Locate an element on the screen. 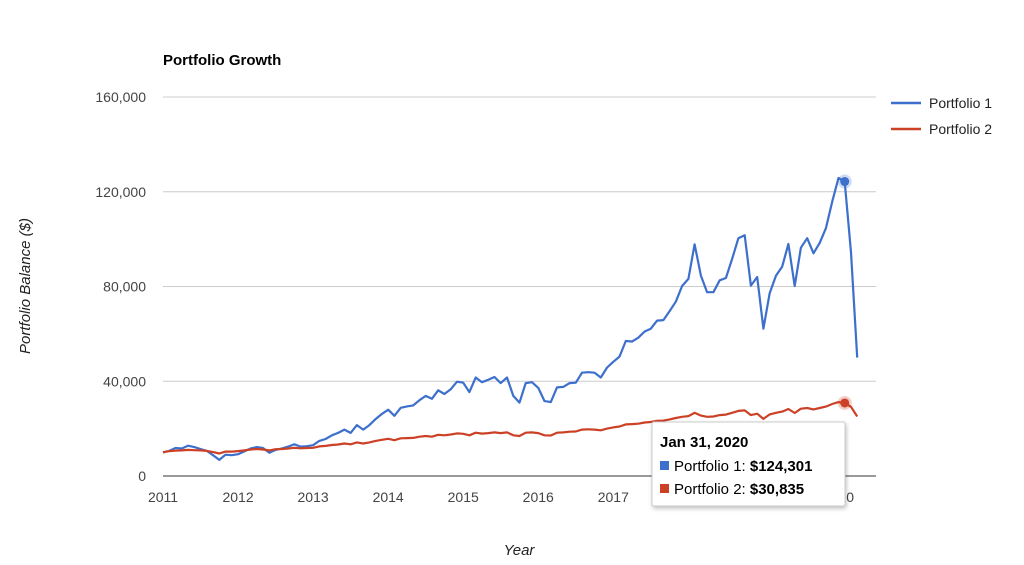 The width and height of the screenshot is (1024, 565). tooltip-row: Portfolio 1: $124,301 is located at coordinates (743, 466).